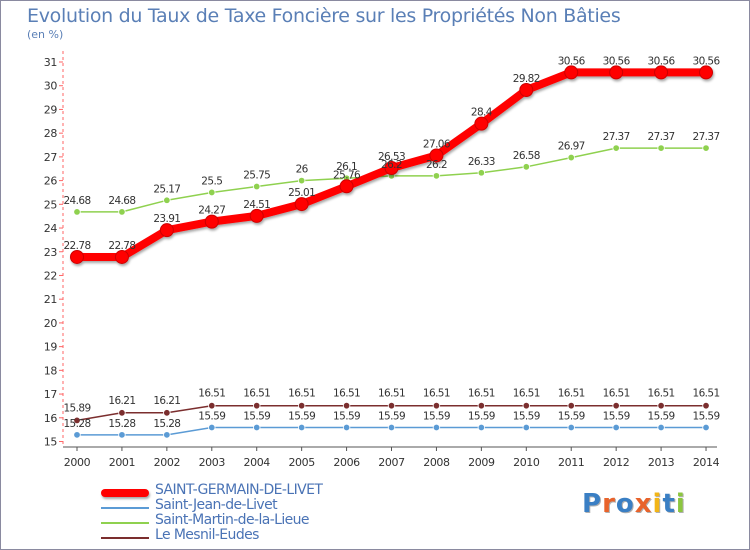 The image size is (750, 550). What do you see at coordinates (51, 133) in the screenshot?
I see `y-tick-label: 28` at bounding box center [51, 133].